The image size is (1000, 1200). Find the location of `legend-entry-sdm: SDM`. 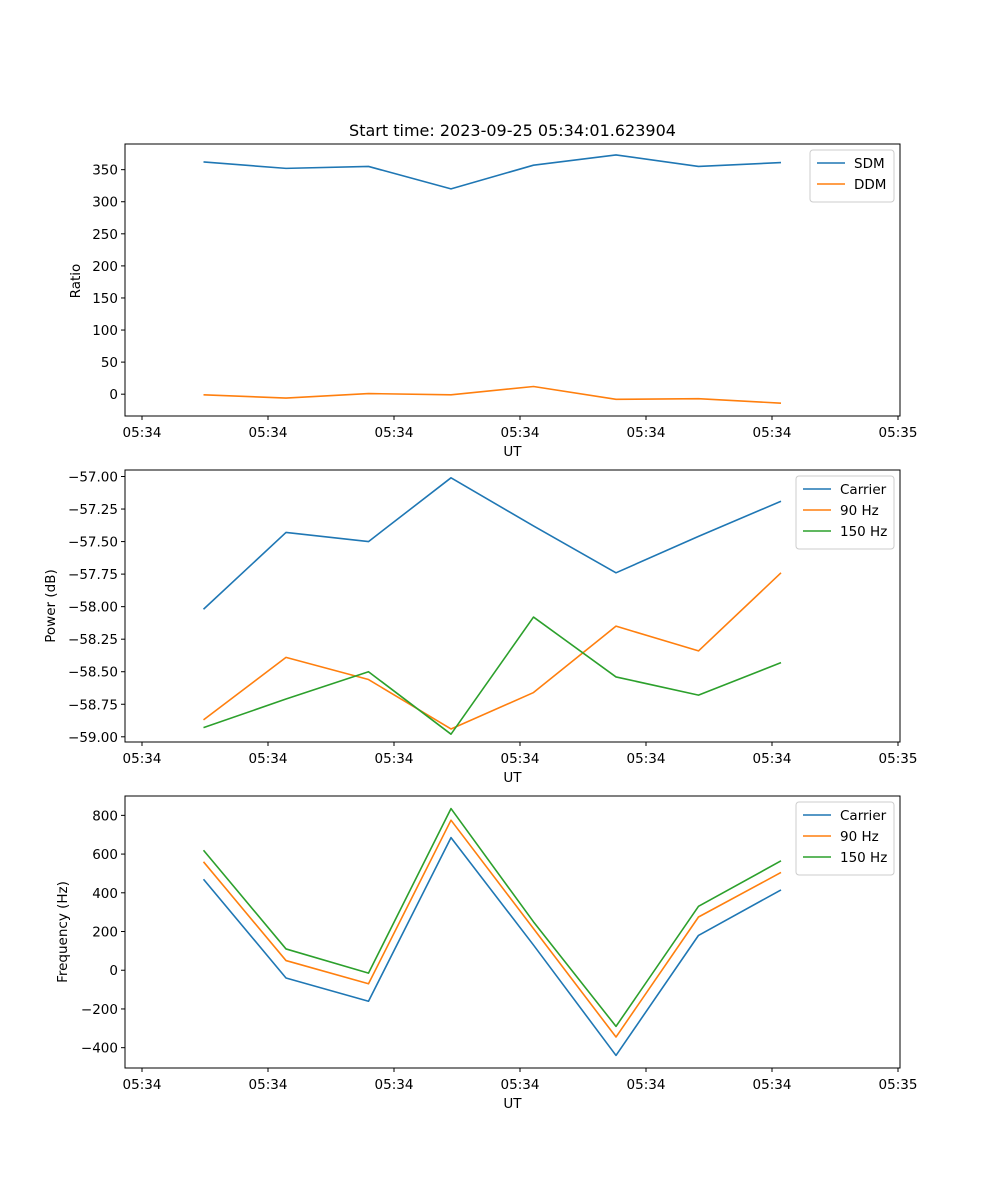

legend-entry-sdm: SDM is located at coordinates (869, 164).